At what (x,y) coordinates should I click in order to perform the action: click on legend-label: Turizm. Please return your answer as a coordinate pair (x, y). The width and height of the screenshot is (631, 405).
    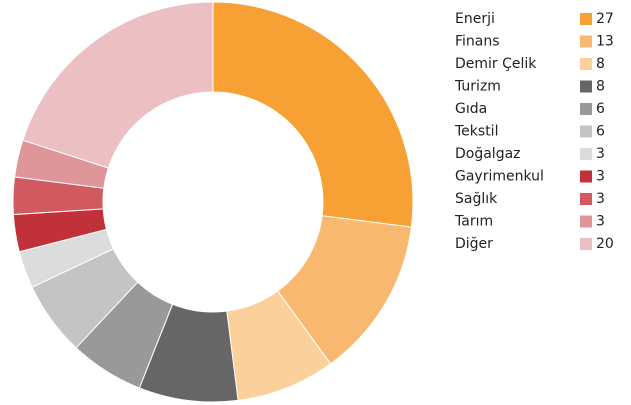
    Looking at the image, I should click on (477, 87).